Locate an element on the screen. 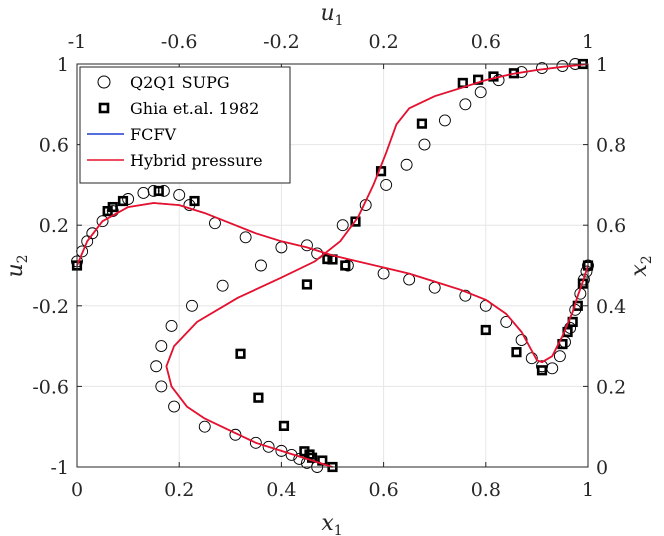  right-axis-label: x2 is located at coordinates (641, 265).